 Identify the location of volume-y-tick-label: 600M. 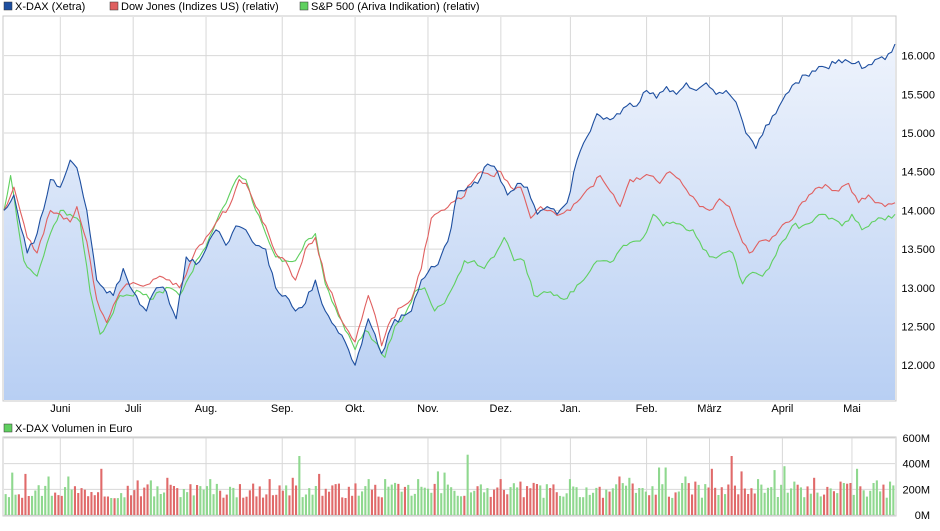
(916, 439).